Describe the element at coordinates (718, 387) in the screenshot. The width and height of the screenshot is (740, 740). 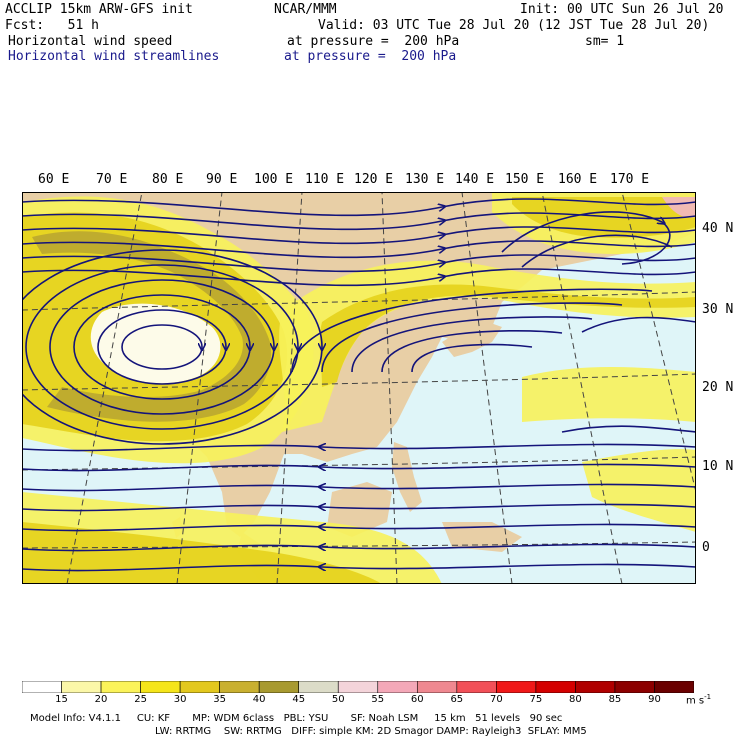
I see `latitude-label: 20 N` at that location.